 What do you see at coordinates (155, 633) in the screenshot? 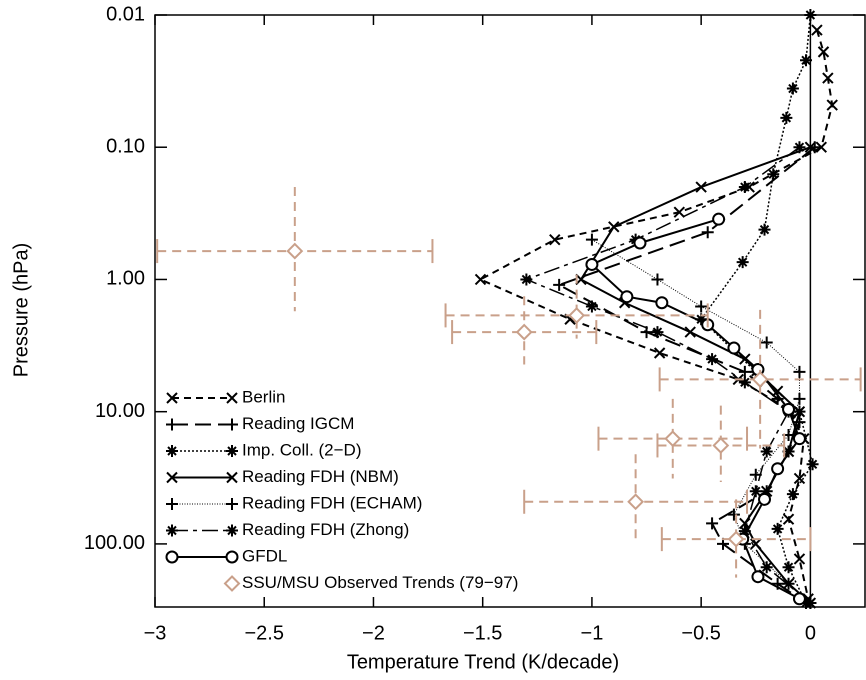
I see `x-tick-label: −3` at bounding box center [155, 633].